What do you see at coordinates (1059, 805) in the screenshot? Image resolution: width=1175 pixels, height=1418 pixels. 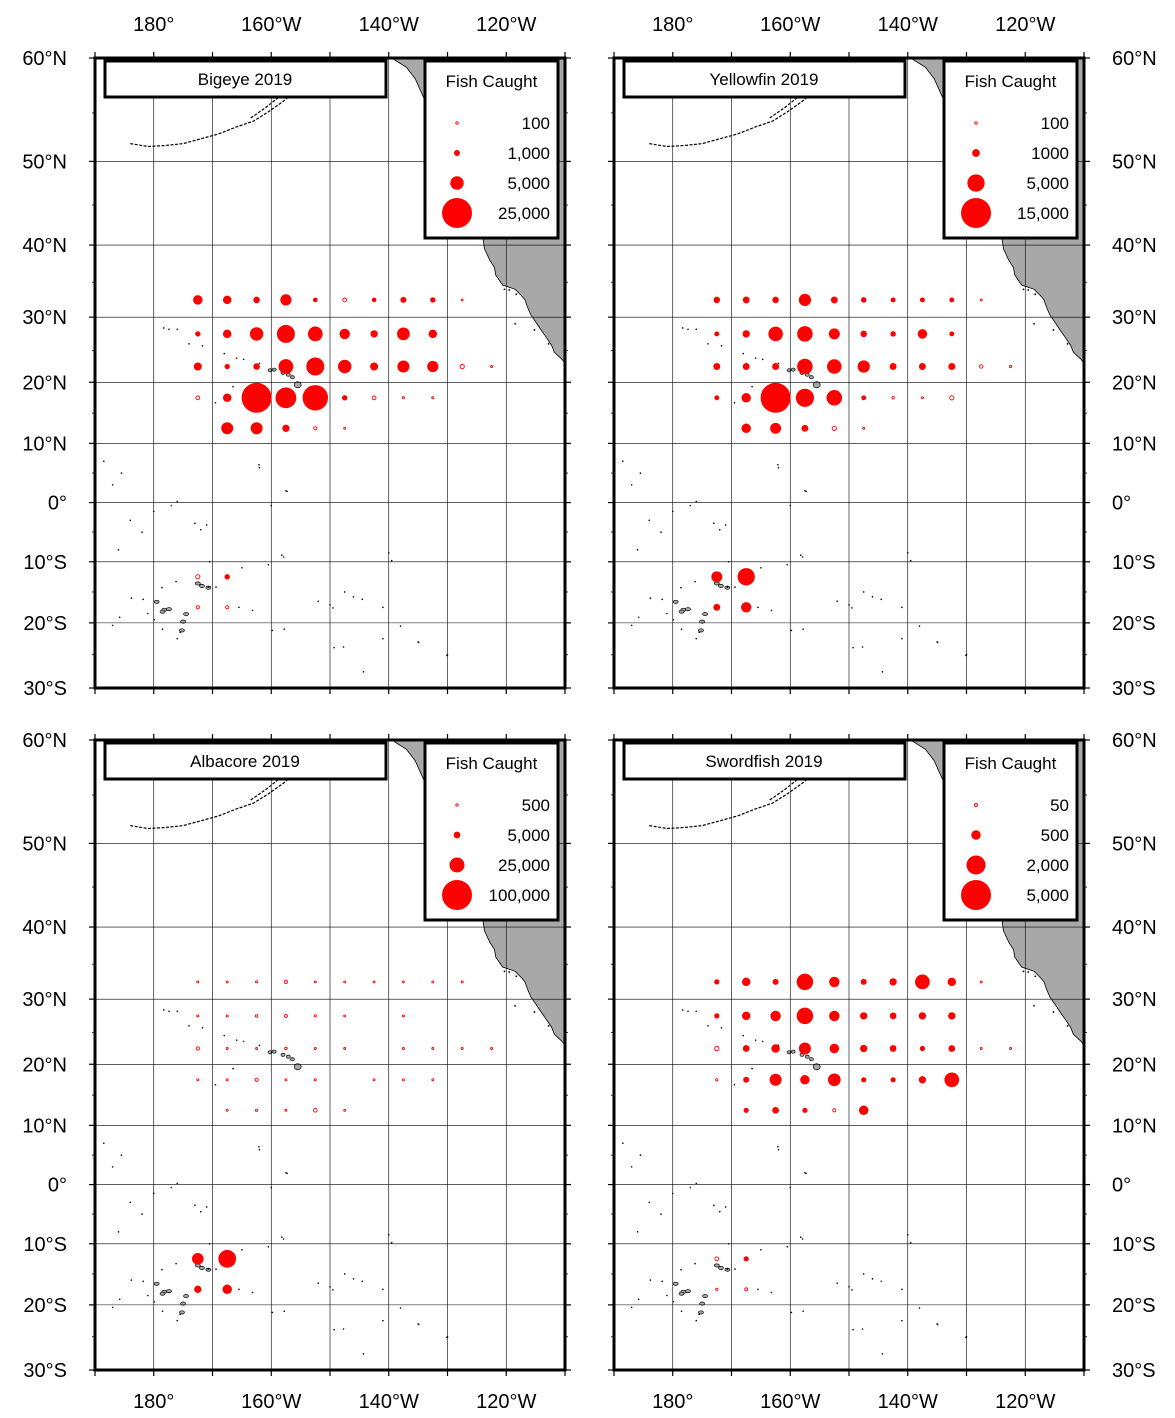 I see `legend-label: 50` at bounding box center [1059, 805].